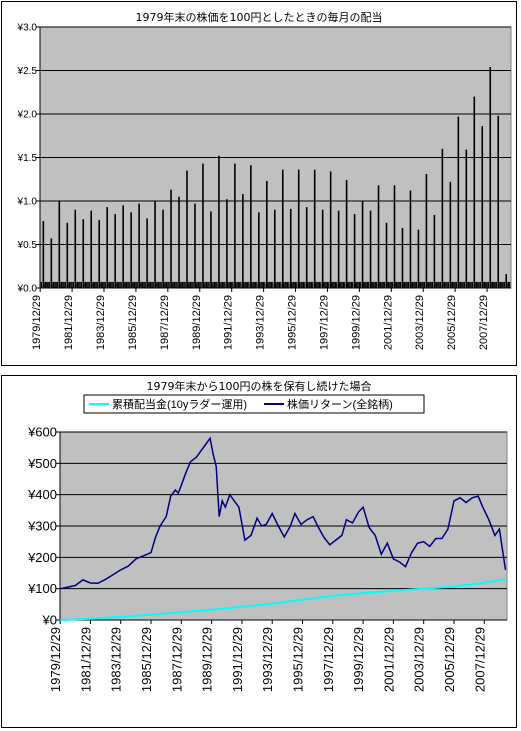 Image resolution: width=521 pixels, height=731 pixels. Describe the element at coordinates (49, 620) in the screenshot. I see `y-tick-label: ¥0` at that location.